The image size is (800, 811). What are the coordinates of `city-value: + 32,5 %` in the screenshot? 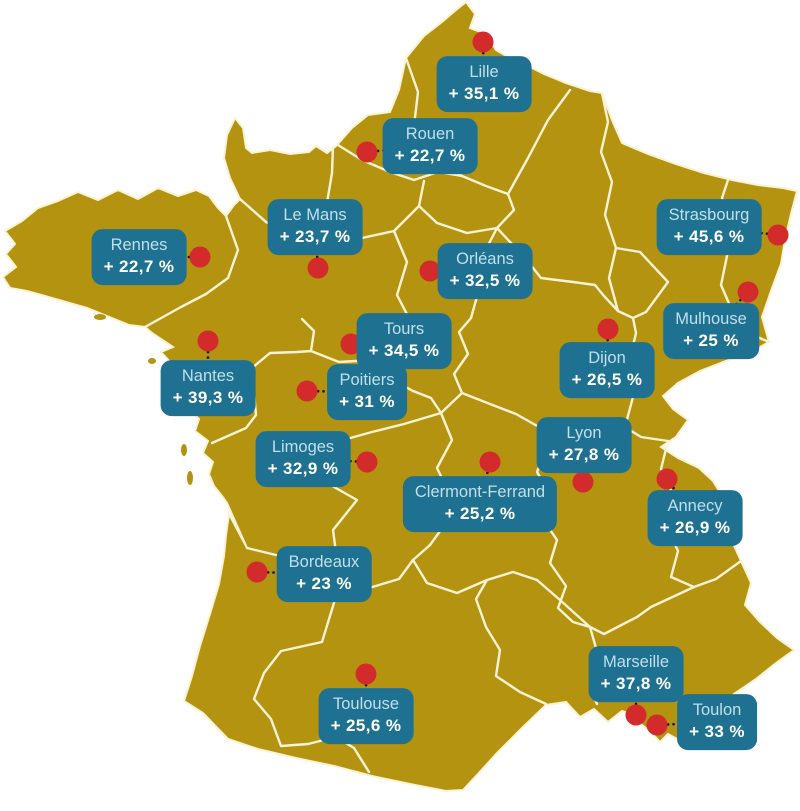 It's located at (485, 281).